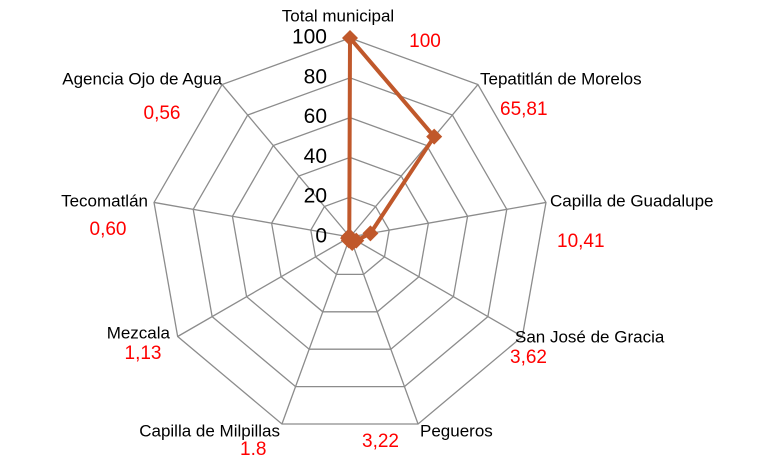  Describe the element at coordinates (321, 236) in the screenshot. I see `tick-label: 0` at that location.